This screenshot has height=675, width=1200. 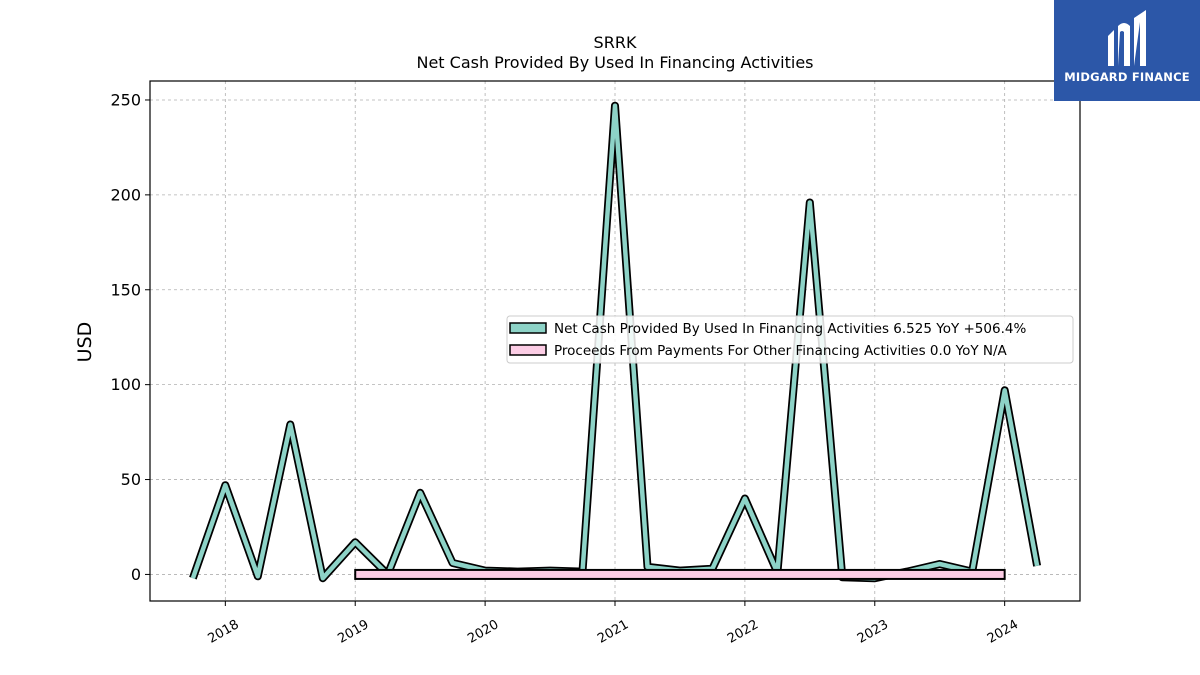 What do you see at coordinates (125, 194) in the screenshot?
I see `y-tick-label: 200` at bounding box center [125, 194].